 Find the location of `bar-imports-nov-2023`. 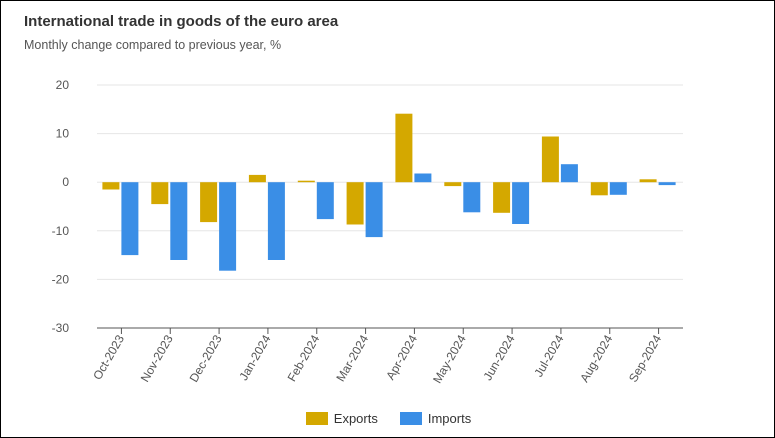

bar-imports-nov-2023 is located at coordinates (179, 221).